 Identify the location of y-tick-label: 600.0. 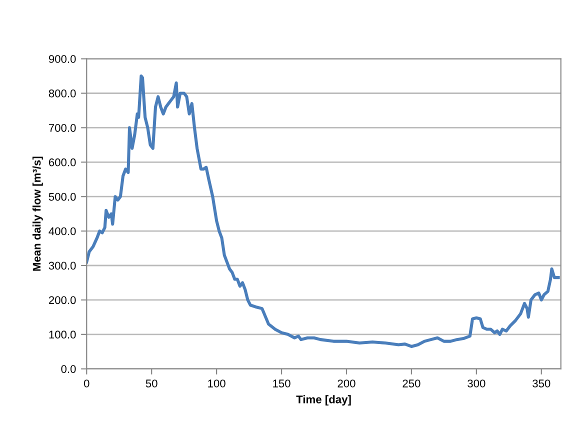
(62, 162).